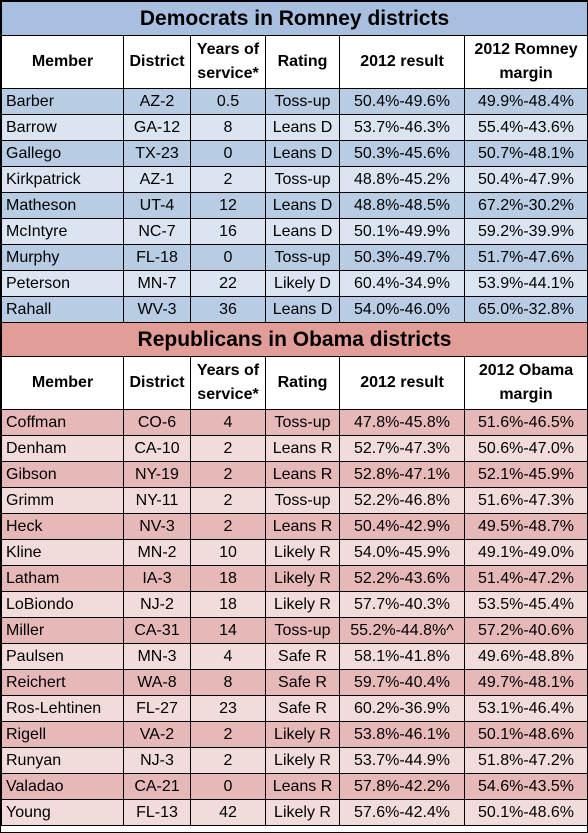 The width and height of the screenshot is (588, 833). What do you see at coordinates (157, 205) in the screenshot?
I see `district-cell: UT-4` at bounding box center [157, 205].